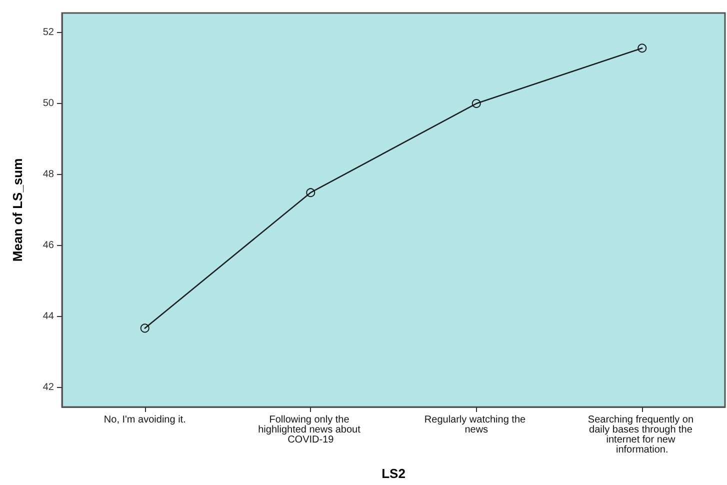 The image size is (727, 485). Describe the element at coordinates (311, 430) in the screenshot. I see `x-tick-label: Following only the highlighted news about COVID-19` at that location.